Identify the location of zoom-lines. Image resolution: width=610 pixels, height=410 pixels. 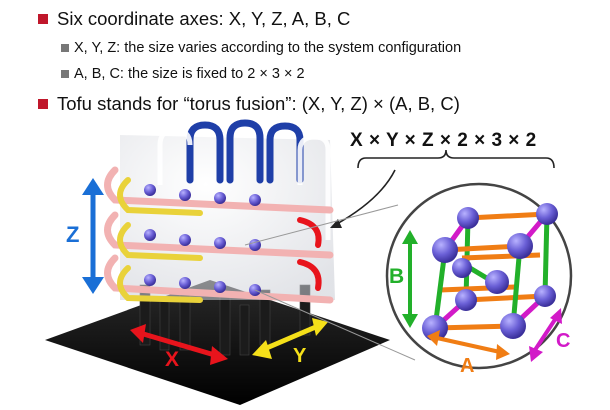
(330, 282).